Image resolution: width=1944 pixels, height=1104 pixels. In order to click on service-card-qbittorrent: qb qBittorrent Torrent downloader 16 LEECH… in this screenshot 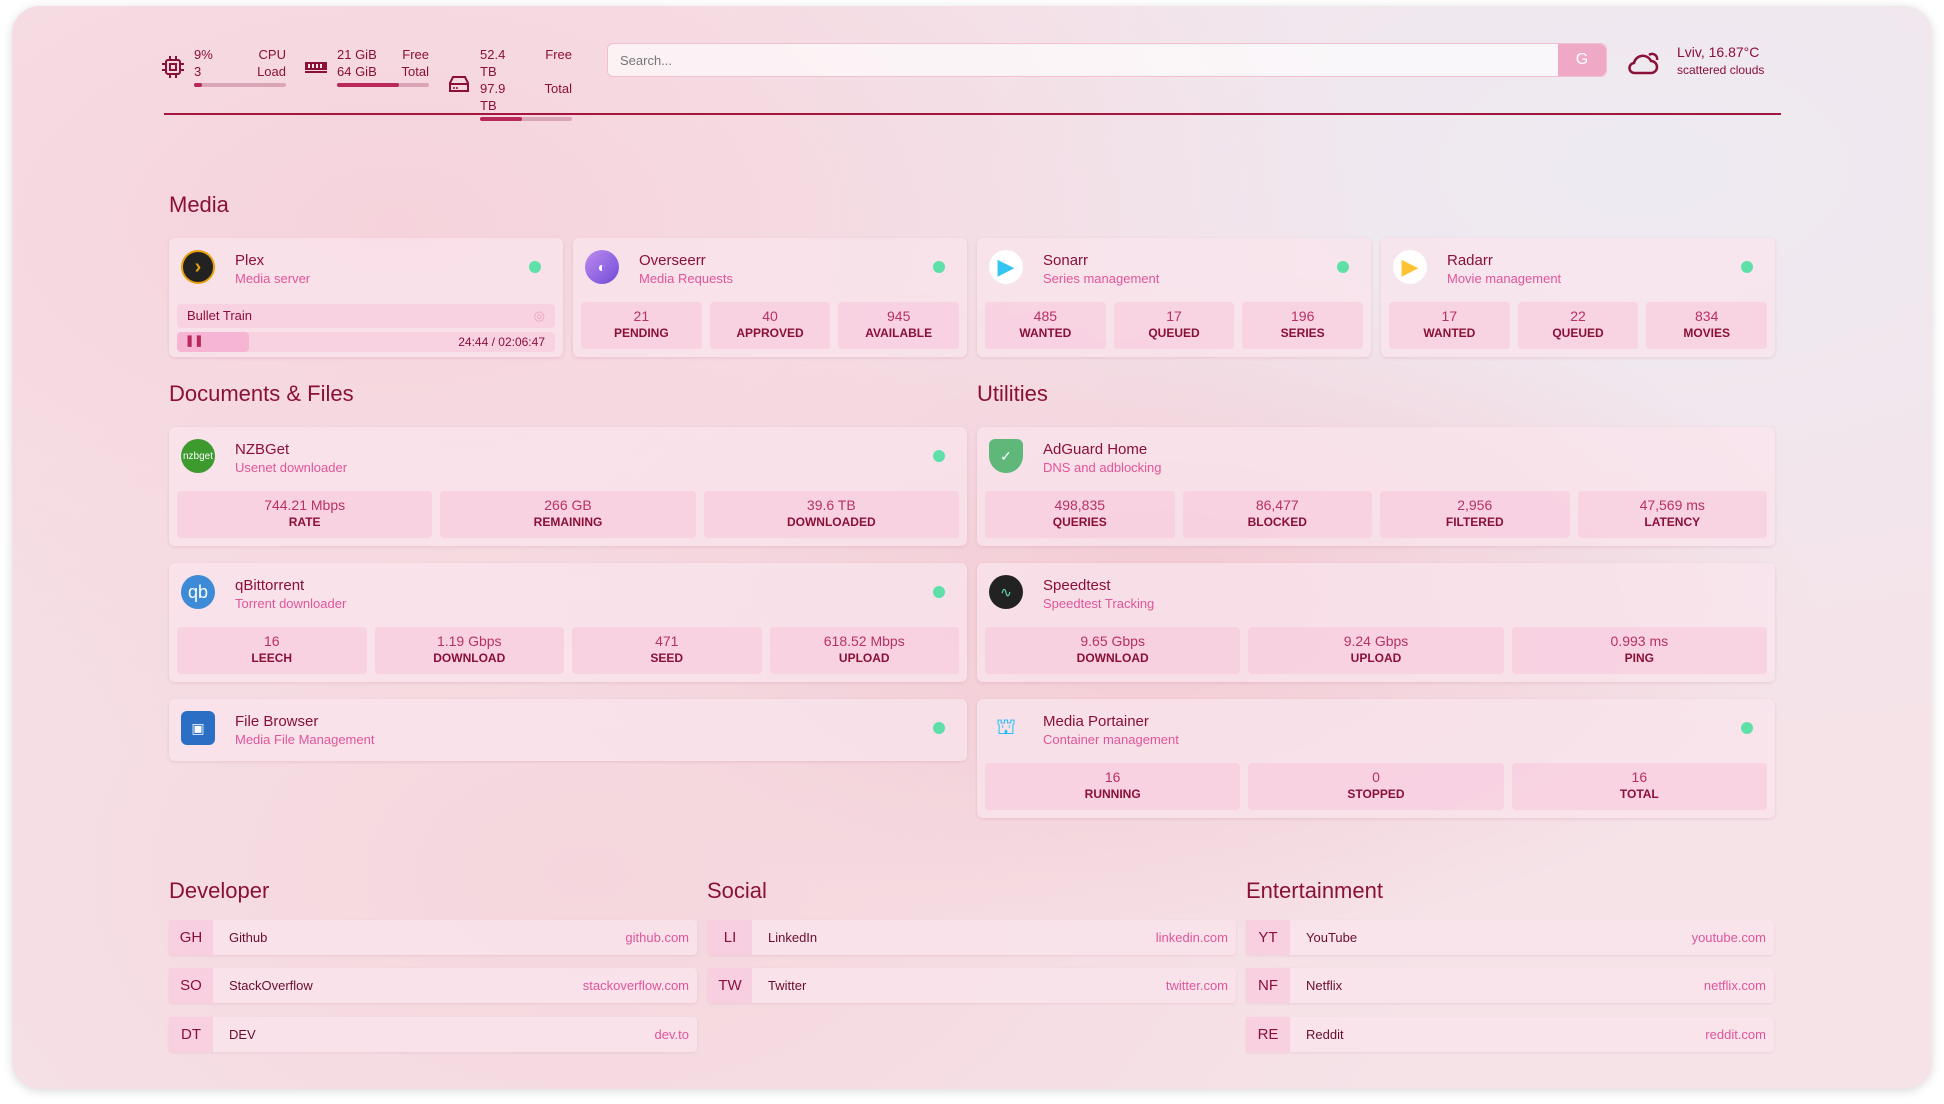, I will do `click(568, 622)`.